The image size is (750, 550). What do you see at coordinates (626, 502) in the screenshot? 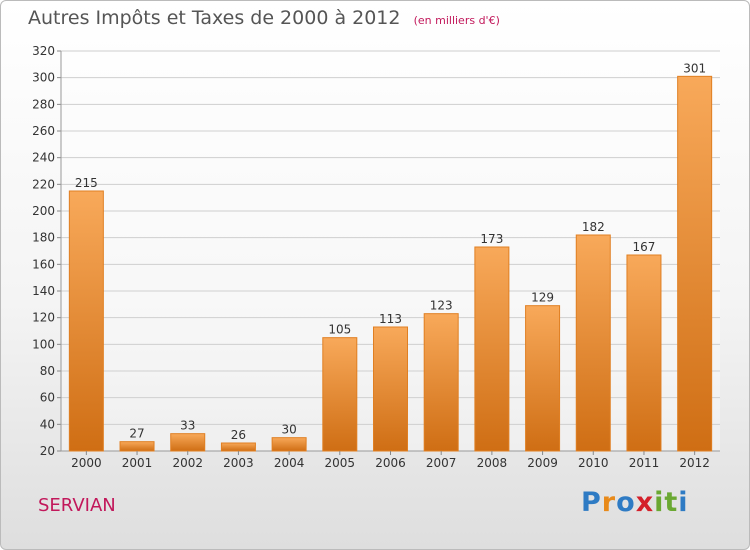
I see `logo-letter: o` at bounding box center [626, 502].